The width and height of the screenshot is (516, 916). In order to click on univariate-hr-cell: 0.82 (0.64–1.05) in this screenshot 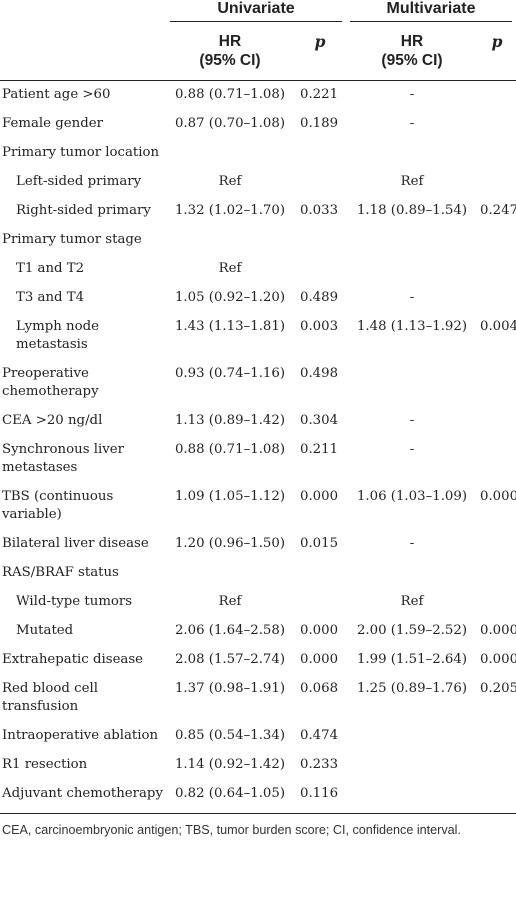, I will do `click(230, 793)`.